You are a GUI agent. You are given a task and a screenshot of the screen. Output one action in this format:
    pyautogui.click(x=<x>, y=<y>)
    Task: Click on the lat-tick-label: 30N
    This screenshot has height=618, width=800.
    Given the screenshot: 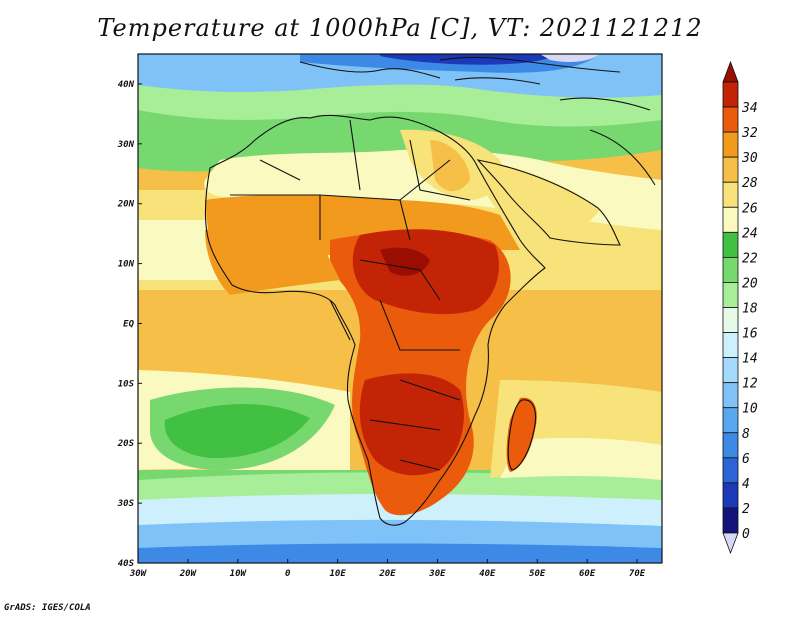 What is the action you would take?
    pyautogui.click(x=126, y=145)
    